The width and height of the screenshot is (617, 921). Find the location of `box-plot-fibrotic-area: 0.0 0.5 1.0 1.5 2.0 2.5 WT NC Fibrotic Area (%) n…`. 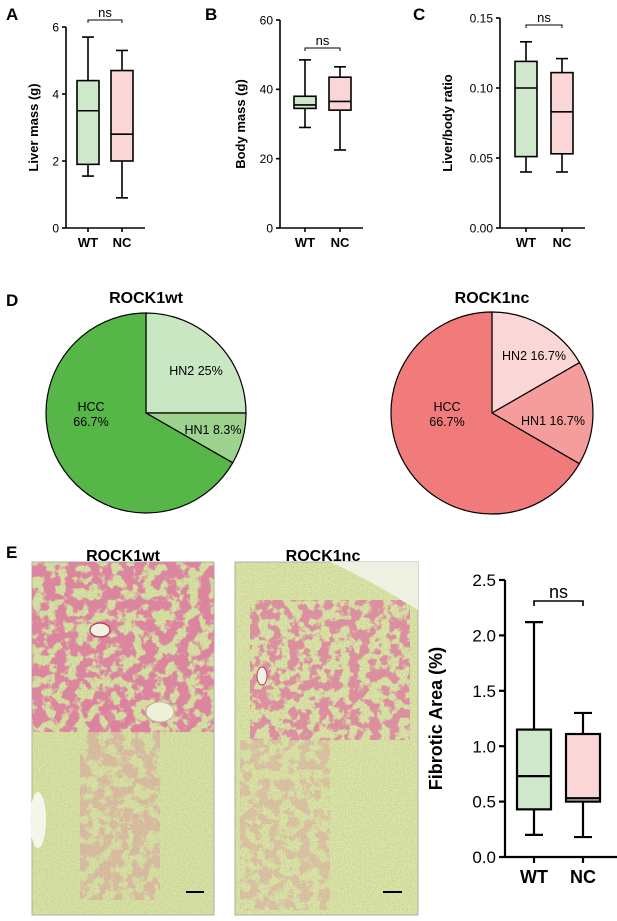

box-plot-fibrotic-area: 0.0 0.5 1.0 1.5 2.0 2.5 WT NC Fibrotic Area (%) n… is located at coordinates (521, 729).